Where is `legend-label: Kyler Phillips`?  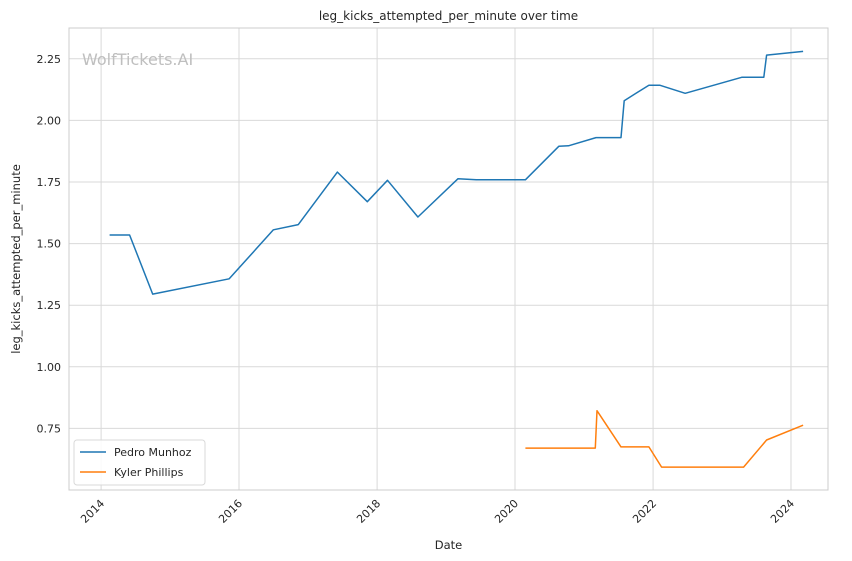 legend-label: Kyler Phillips is located at coordinates (149, 472).